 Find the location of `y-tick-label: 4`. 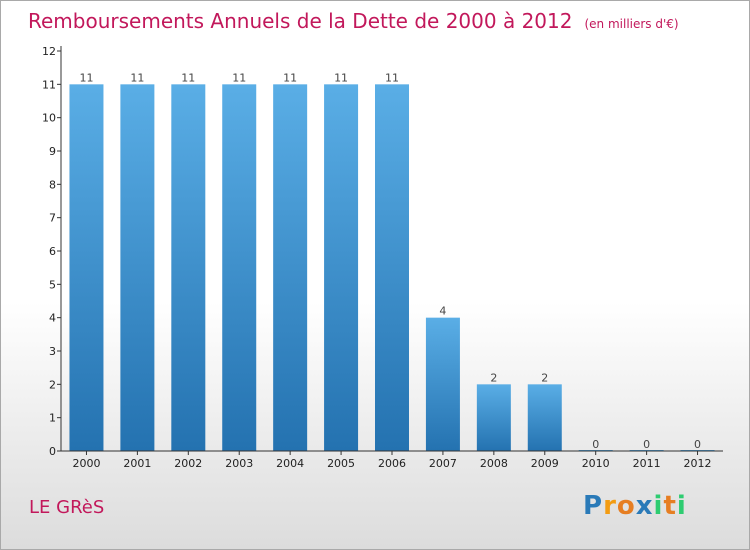

y-tick-label: 4 is located at coordinates (52, 318).